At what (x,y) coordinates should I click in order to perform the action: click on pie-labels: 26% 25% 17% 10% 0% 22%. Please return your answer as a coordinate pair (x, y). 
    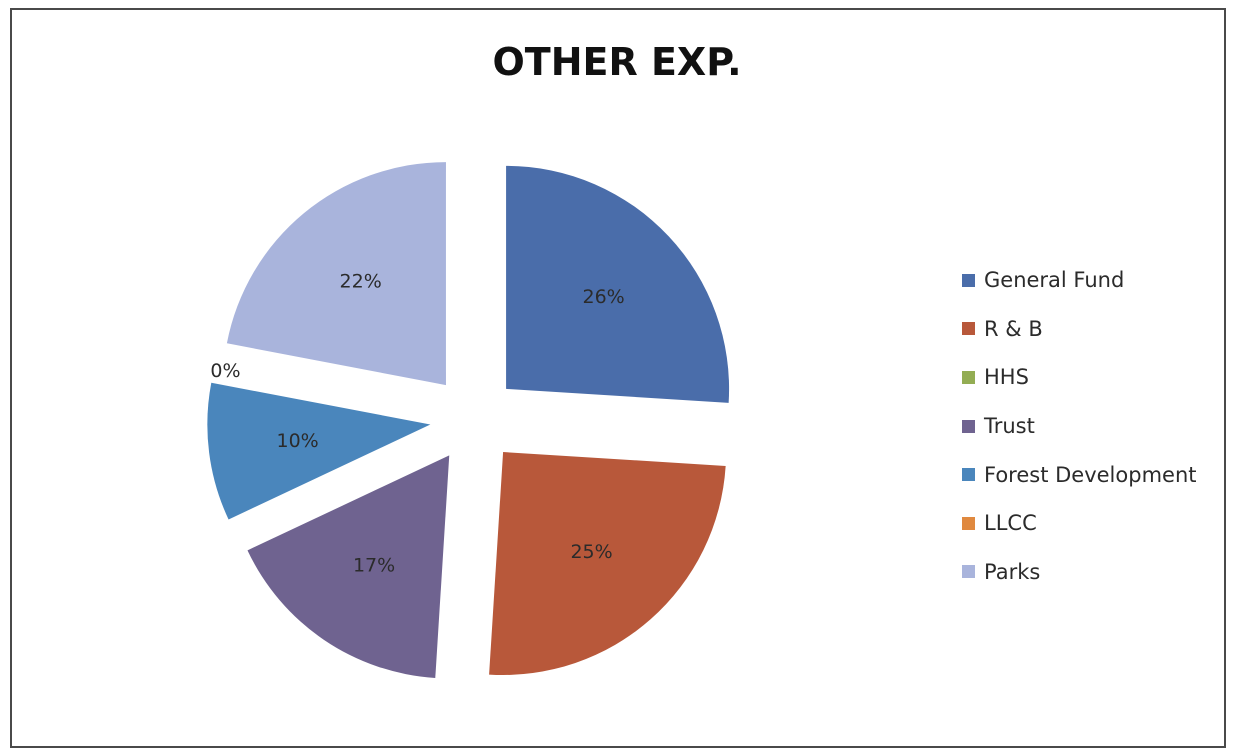
    Looking at the image, I should click on (417, 424).